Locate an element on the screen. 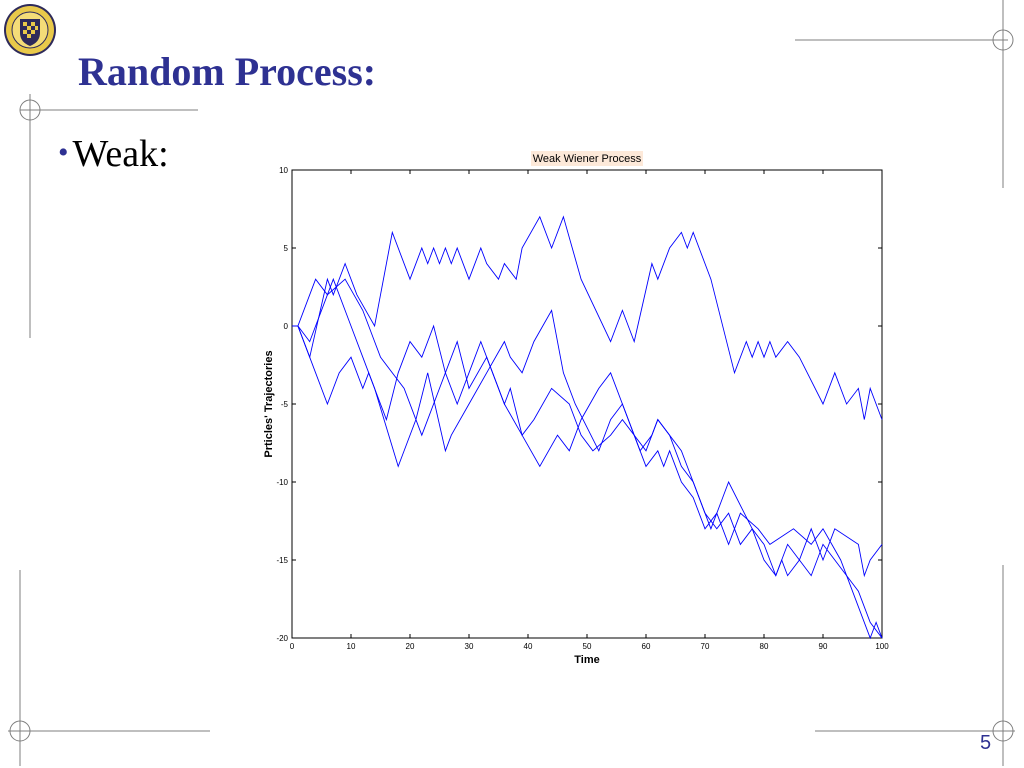 The width and height of the screenshot is (1024, 768). page-number: 5 is located at coordinates (986, 743).